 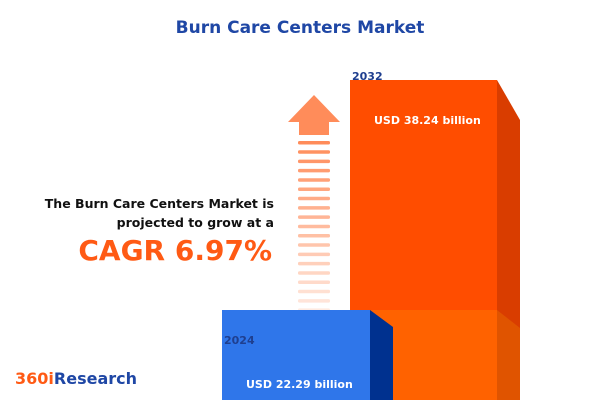 I want to click on logo-part-1: 360i, so click(x=34, y=378).